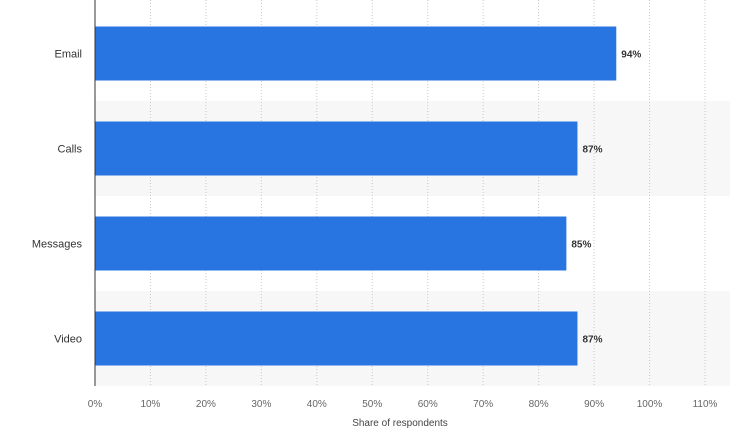 The height and width of the screenshot is (448, 730). I want to click on x-tick-label: 110%, so click(705, 404).